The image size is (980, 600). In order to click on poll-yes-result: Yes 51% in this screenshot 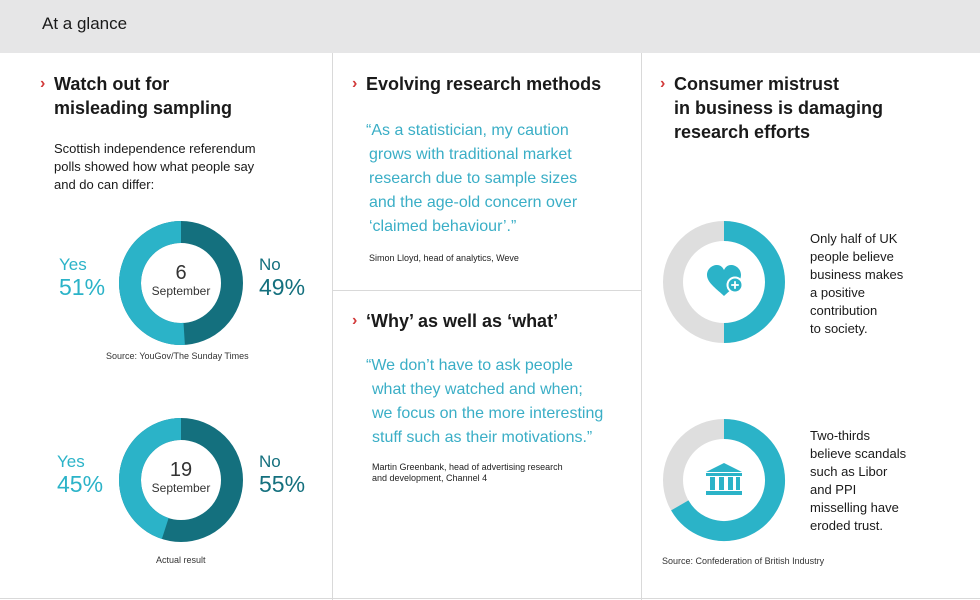, I will do `click(82, 277)`.